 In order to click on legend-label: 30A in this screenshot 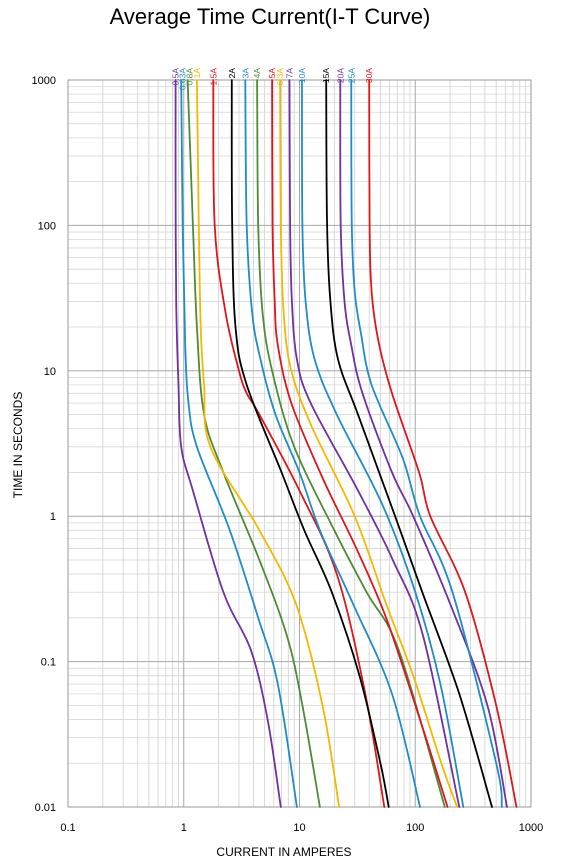, I will do `click(369, 75)`.